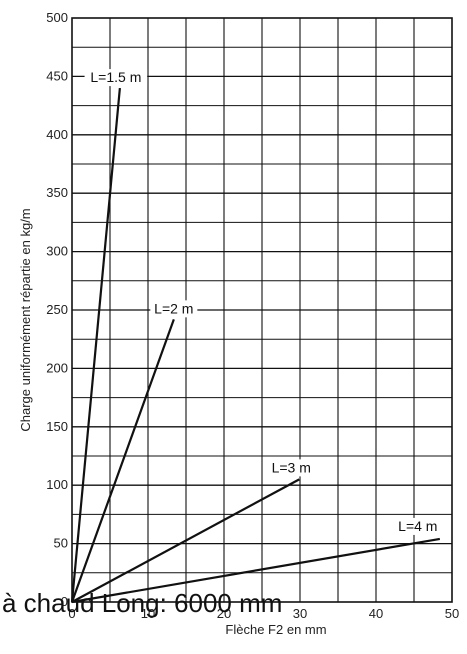 The width and height of the screenshot is (467, 654). What do you see at coordinates (300, 613) in the screenshot?
I see `x-tick-label: 30` at bounding box center [300, 613].